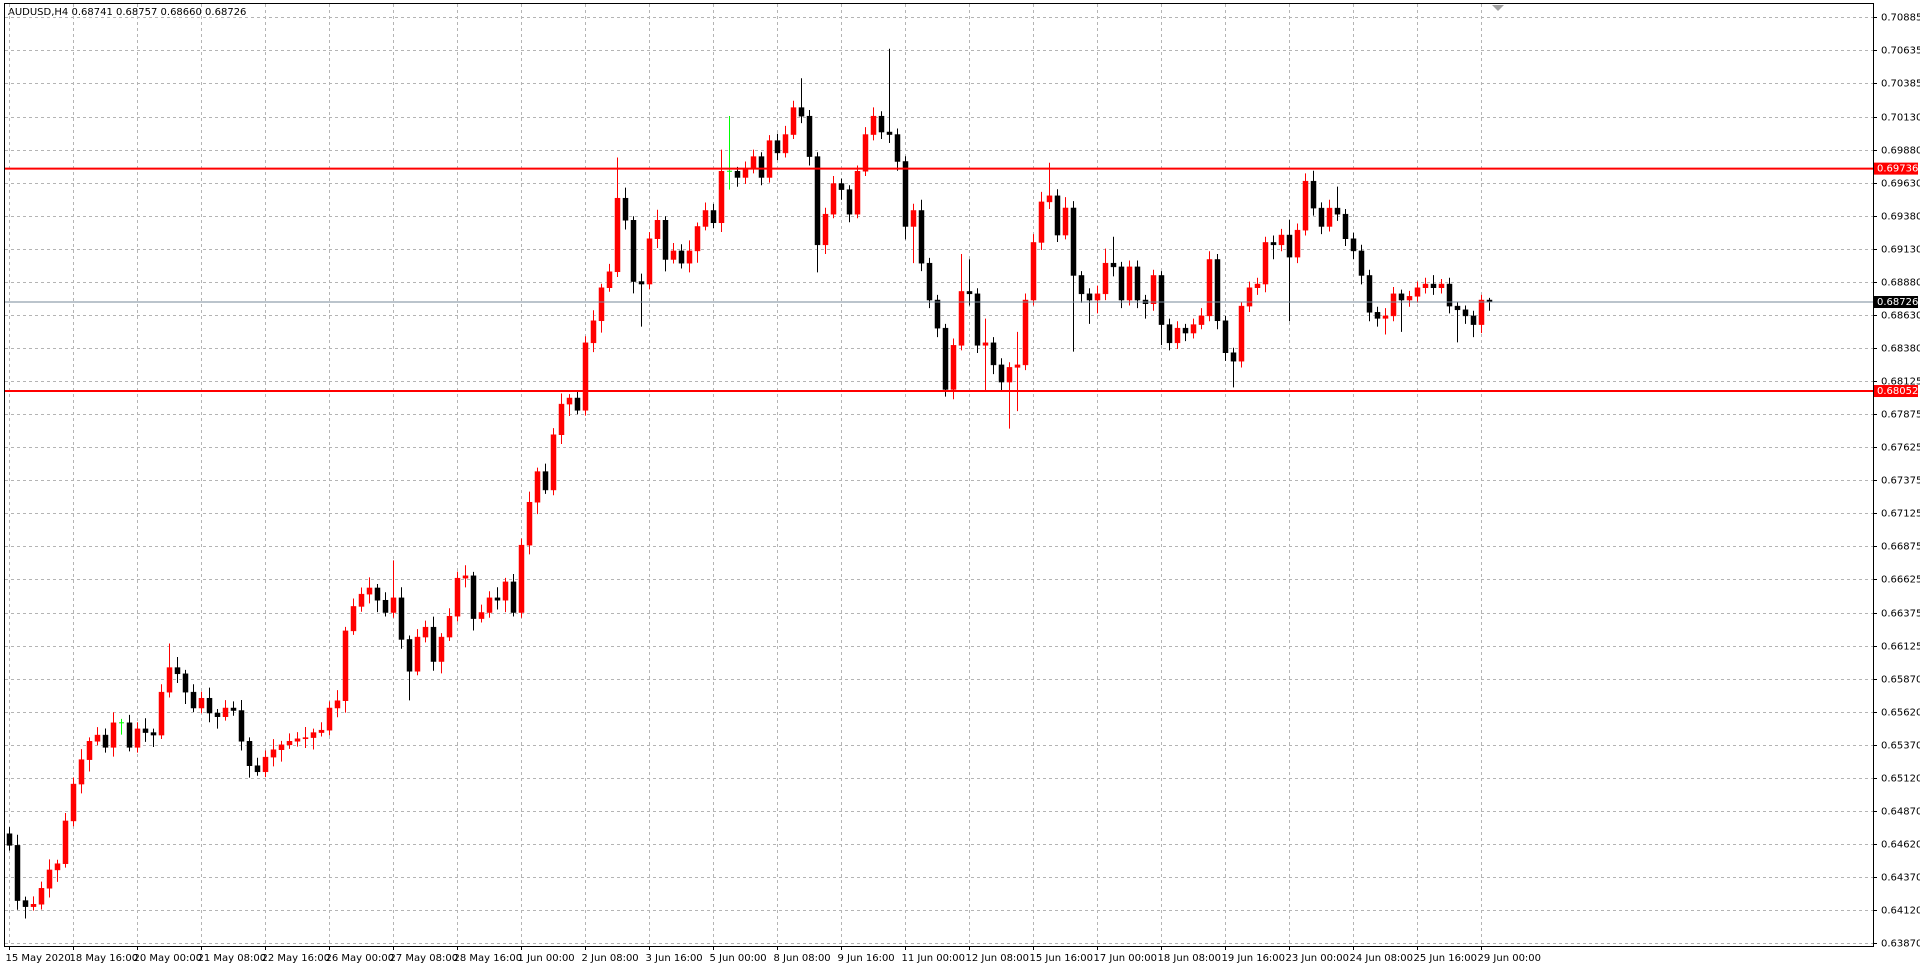 Image resolution: width=1920 pixels, height=968 pixels. Describe the element at coordinates (1900, 84) in the screenshot. I see `y-tick-label: 0.70385` at that location.